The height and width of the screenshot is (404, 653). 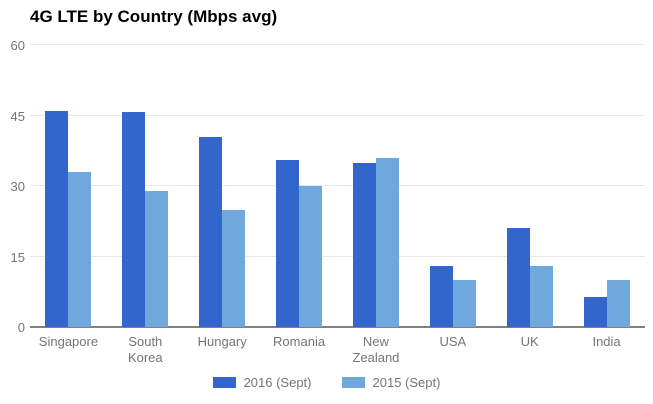 I want to click on x-axis-label-cell: UK, so click(x=529, y=350).